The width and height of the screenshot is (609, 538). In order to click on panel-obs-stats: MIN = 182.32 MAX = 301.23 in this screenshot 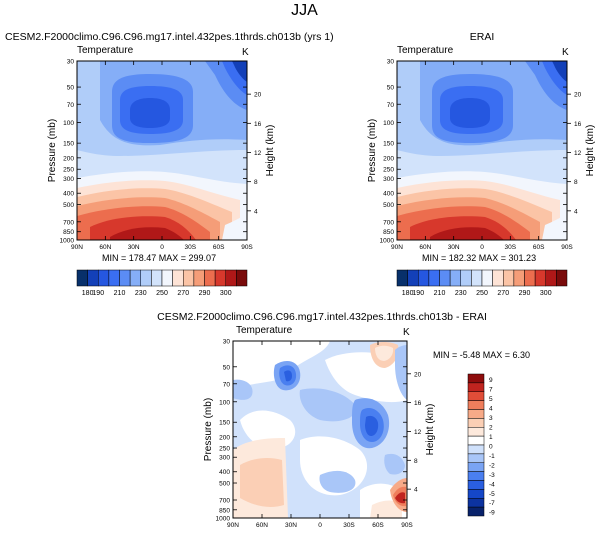, I will do `click(479, 258)`.